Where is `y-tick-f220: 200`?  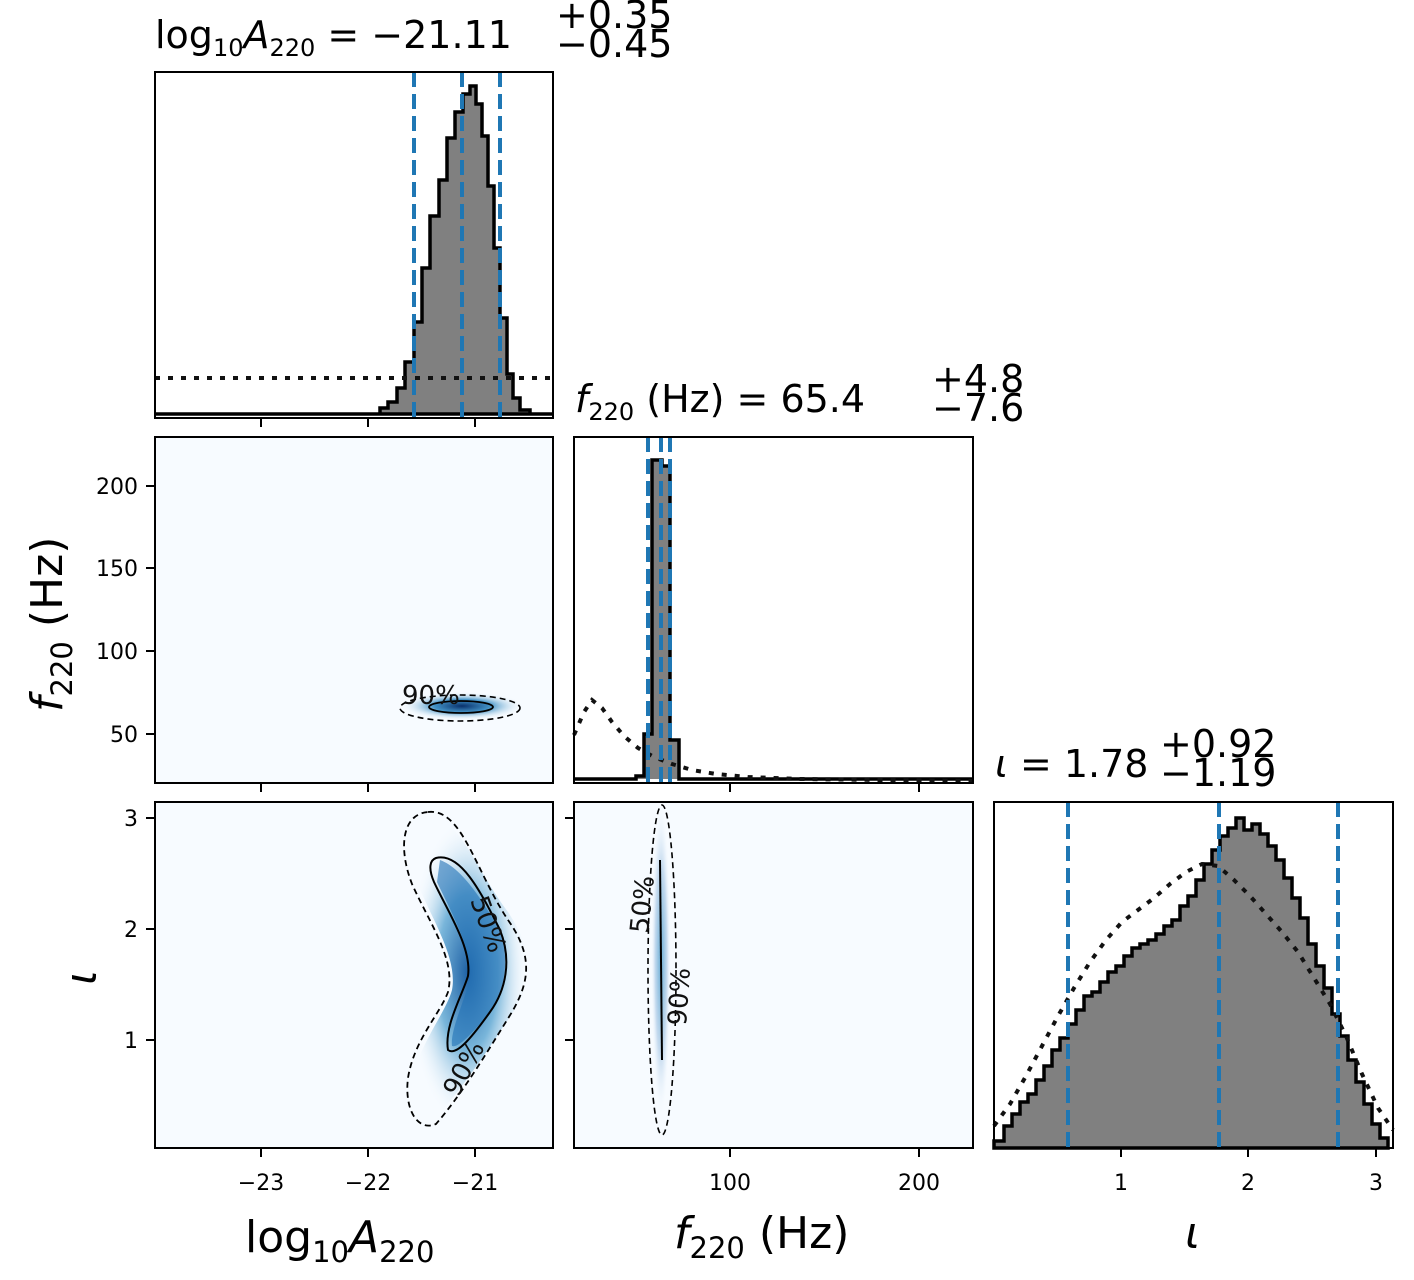
y-tick-f220: 200 is located at coordinates (117, 487).